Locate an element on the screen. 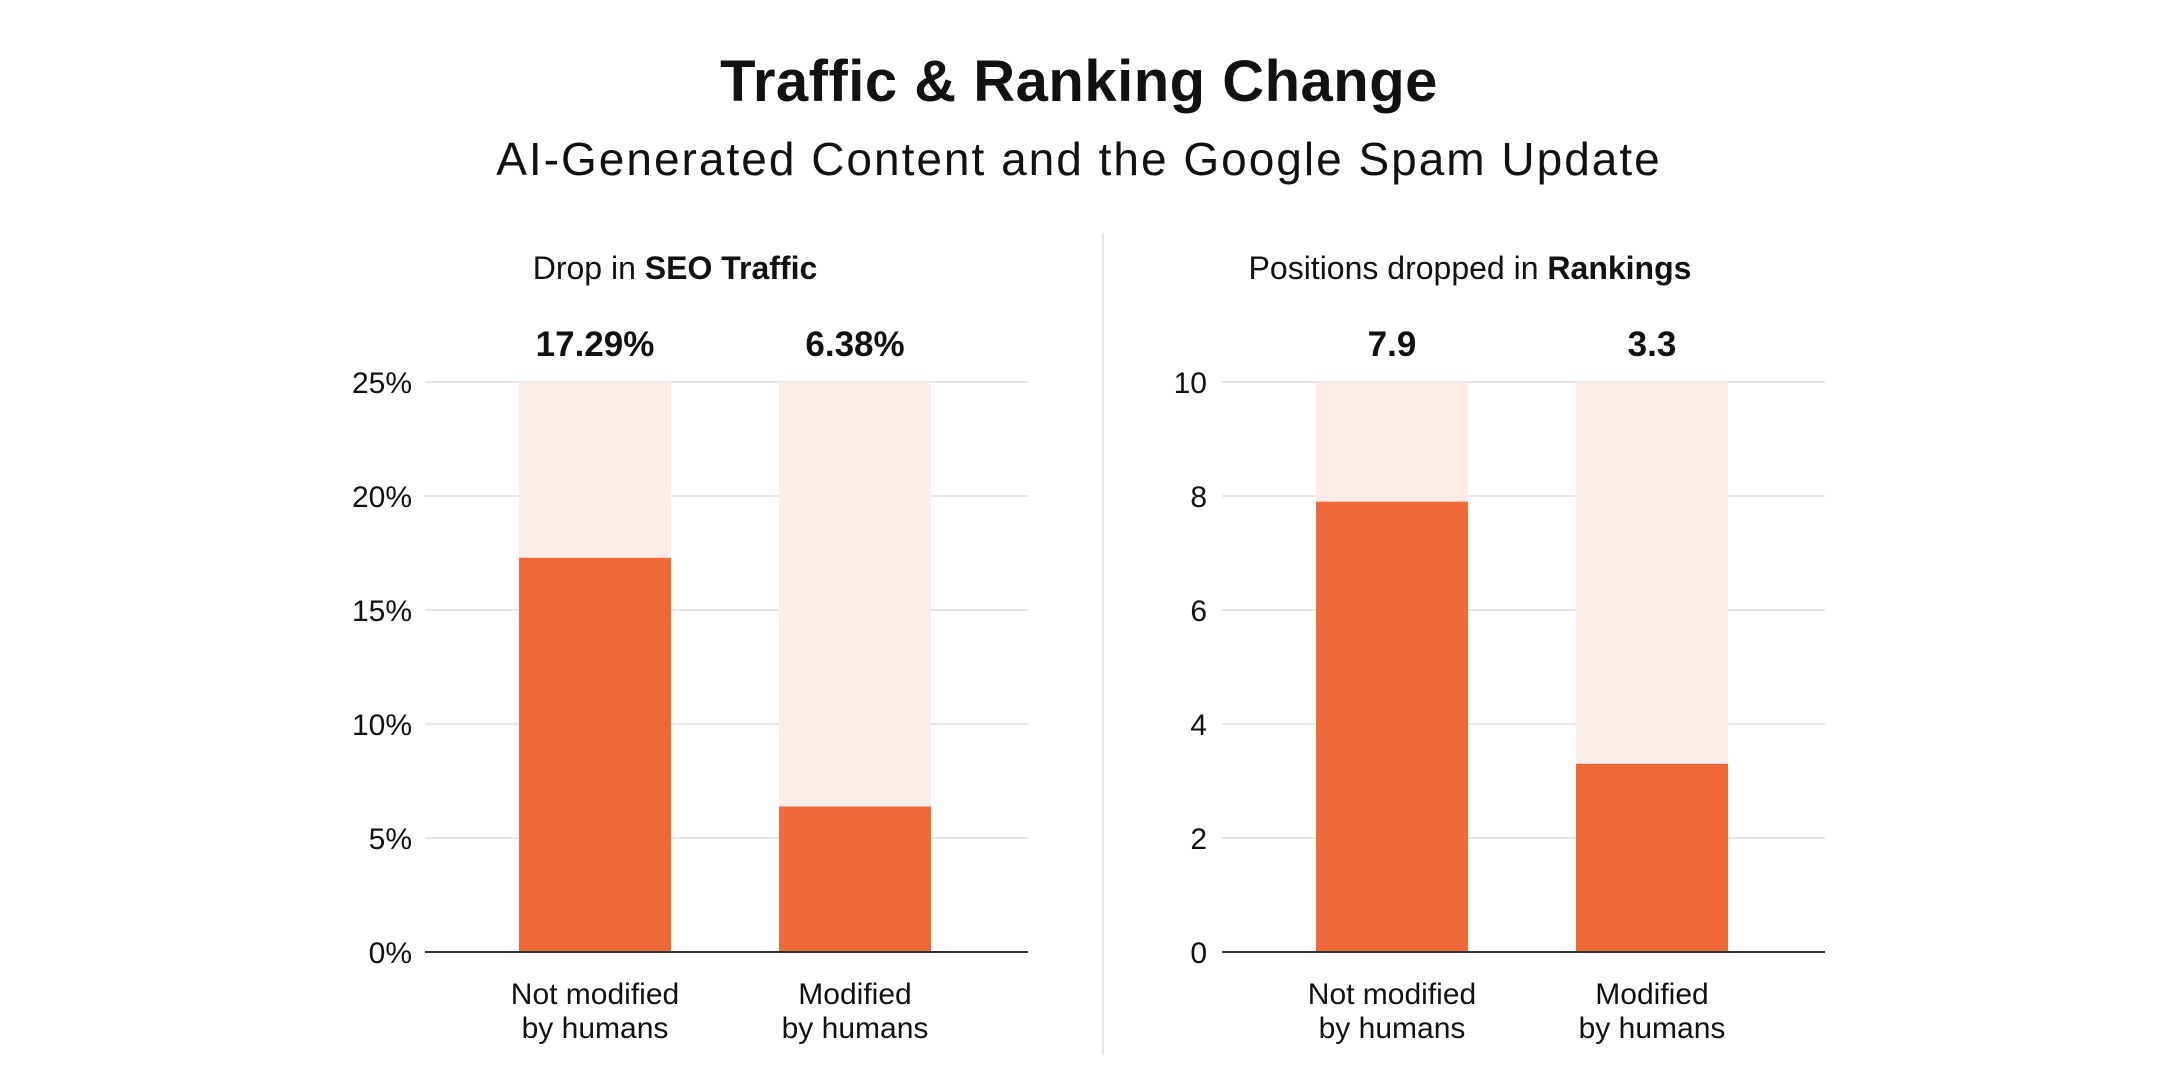 This screenshot has width=2158, height=1080. chart1-value-label: 7.9 is located at coordinates (1392, 344).